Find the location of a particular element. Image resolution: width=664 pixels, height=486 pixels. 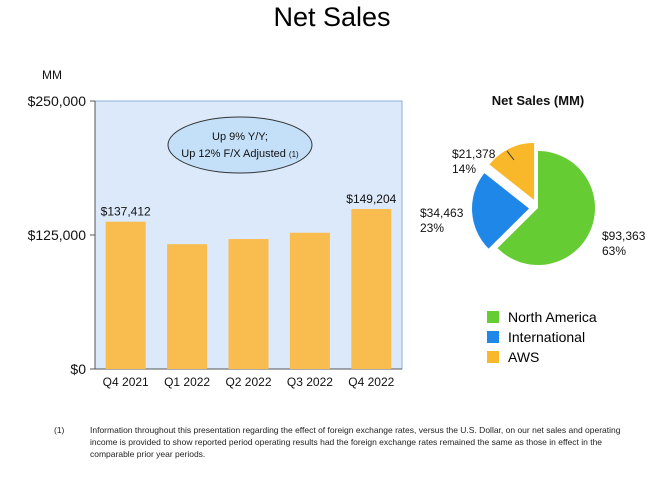

pie-amount-label: $21,378 is located at coordinates (474, 154).